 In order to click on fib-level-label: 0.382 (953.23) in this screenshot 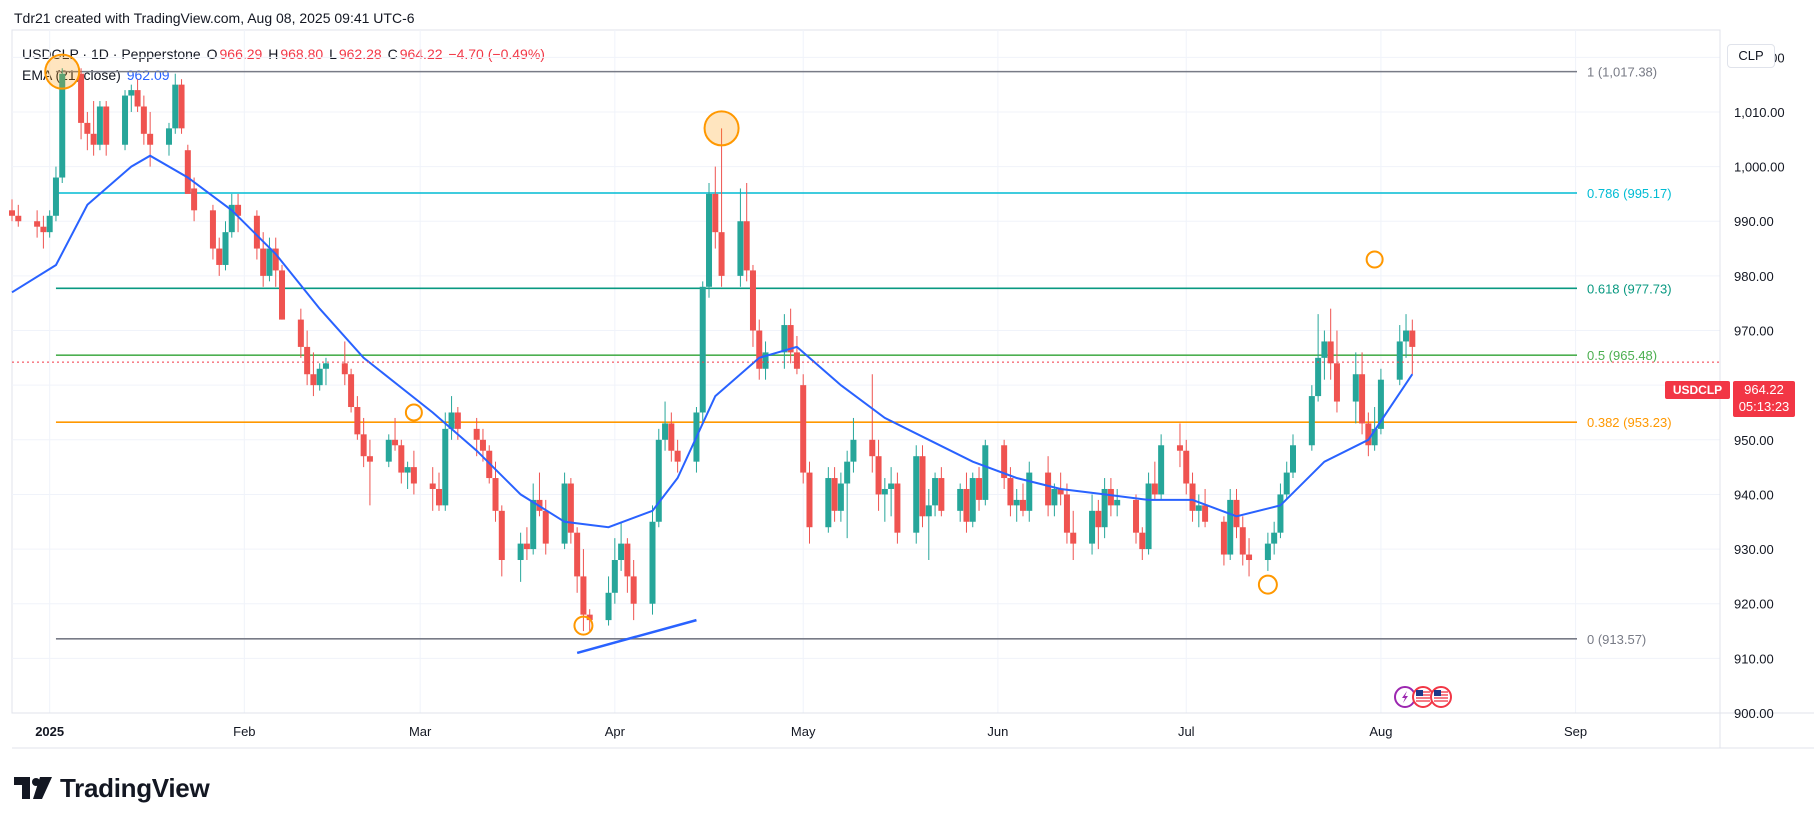, I will do `click(1629, 422)`.